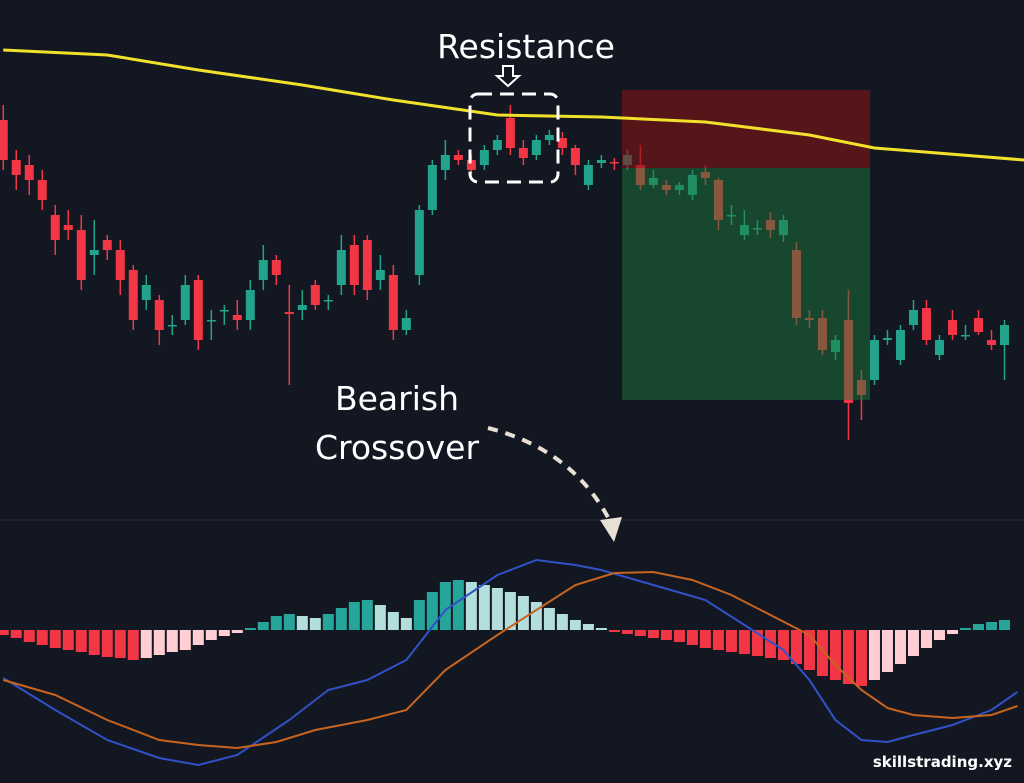 The width and height of the screenshot is (1024, 783). Describe the element at coordinates (611, 529) in the screenshot. I see `crossover-arrowhead` at that location.